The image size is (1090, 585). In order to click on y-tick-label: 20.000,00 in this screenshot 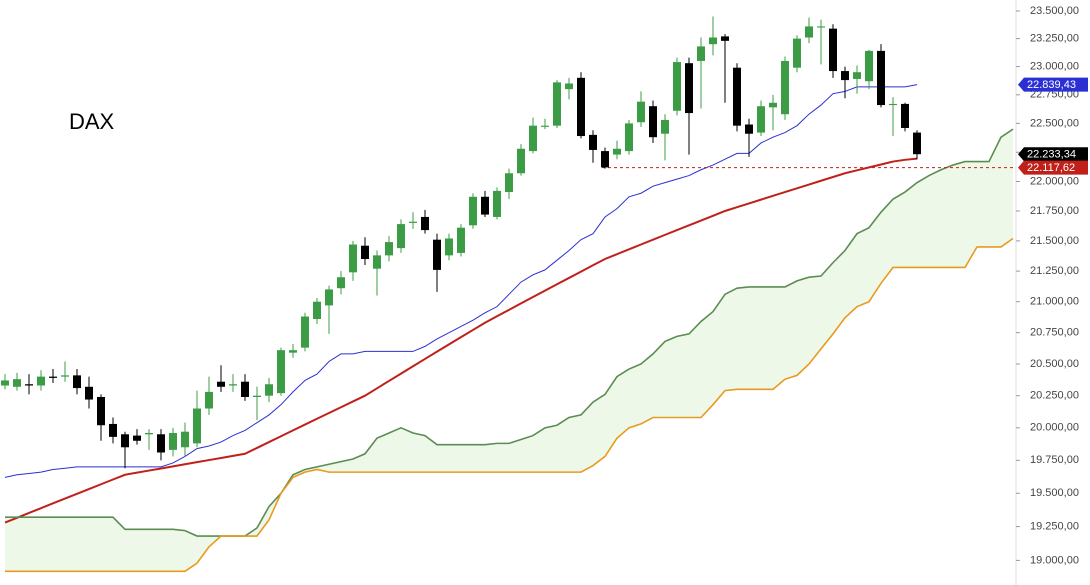, I will do `click(1054, 428)`.